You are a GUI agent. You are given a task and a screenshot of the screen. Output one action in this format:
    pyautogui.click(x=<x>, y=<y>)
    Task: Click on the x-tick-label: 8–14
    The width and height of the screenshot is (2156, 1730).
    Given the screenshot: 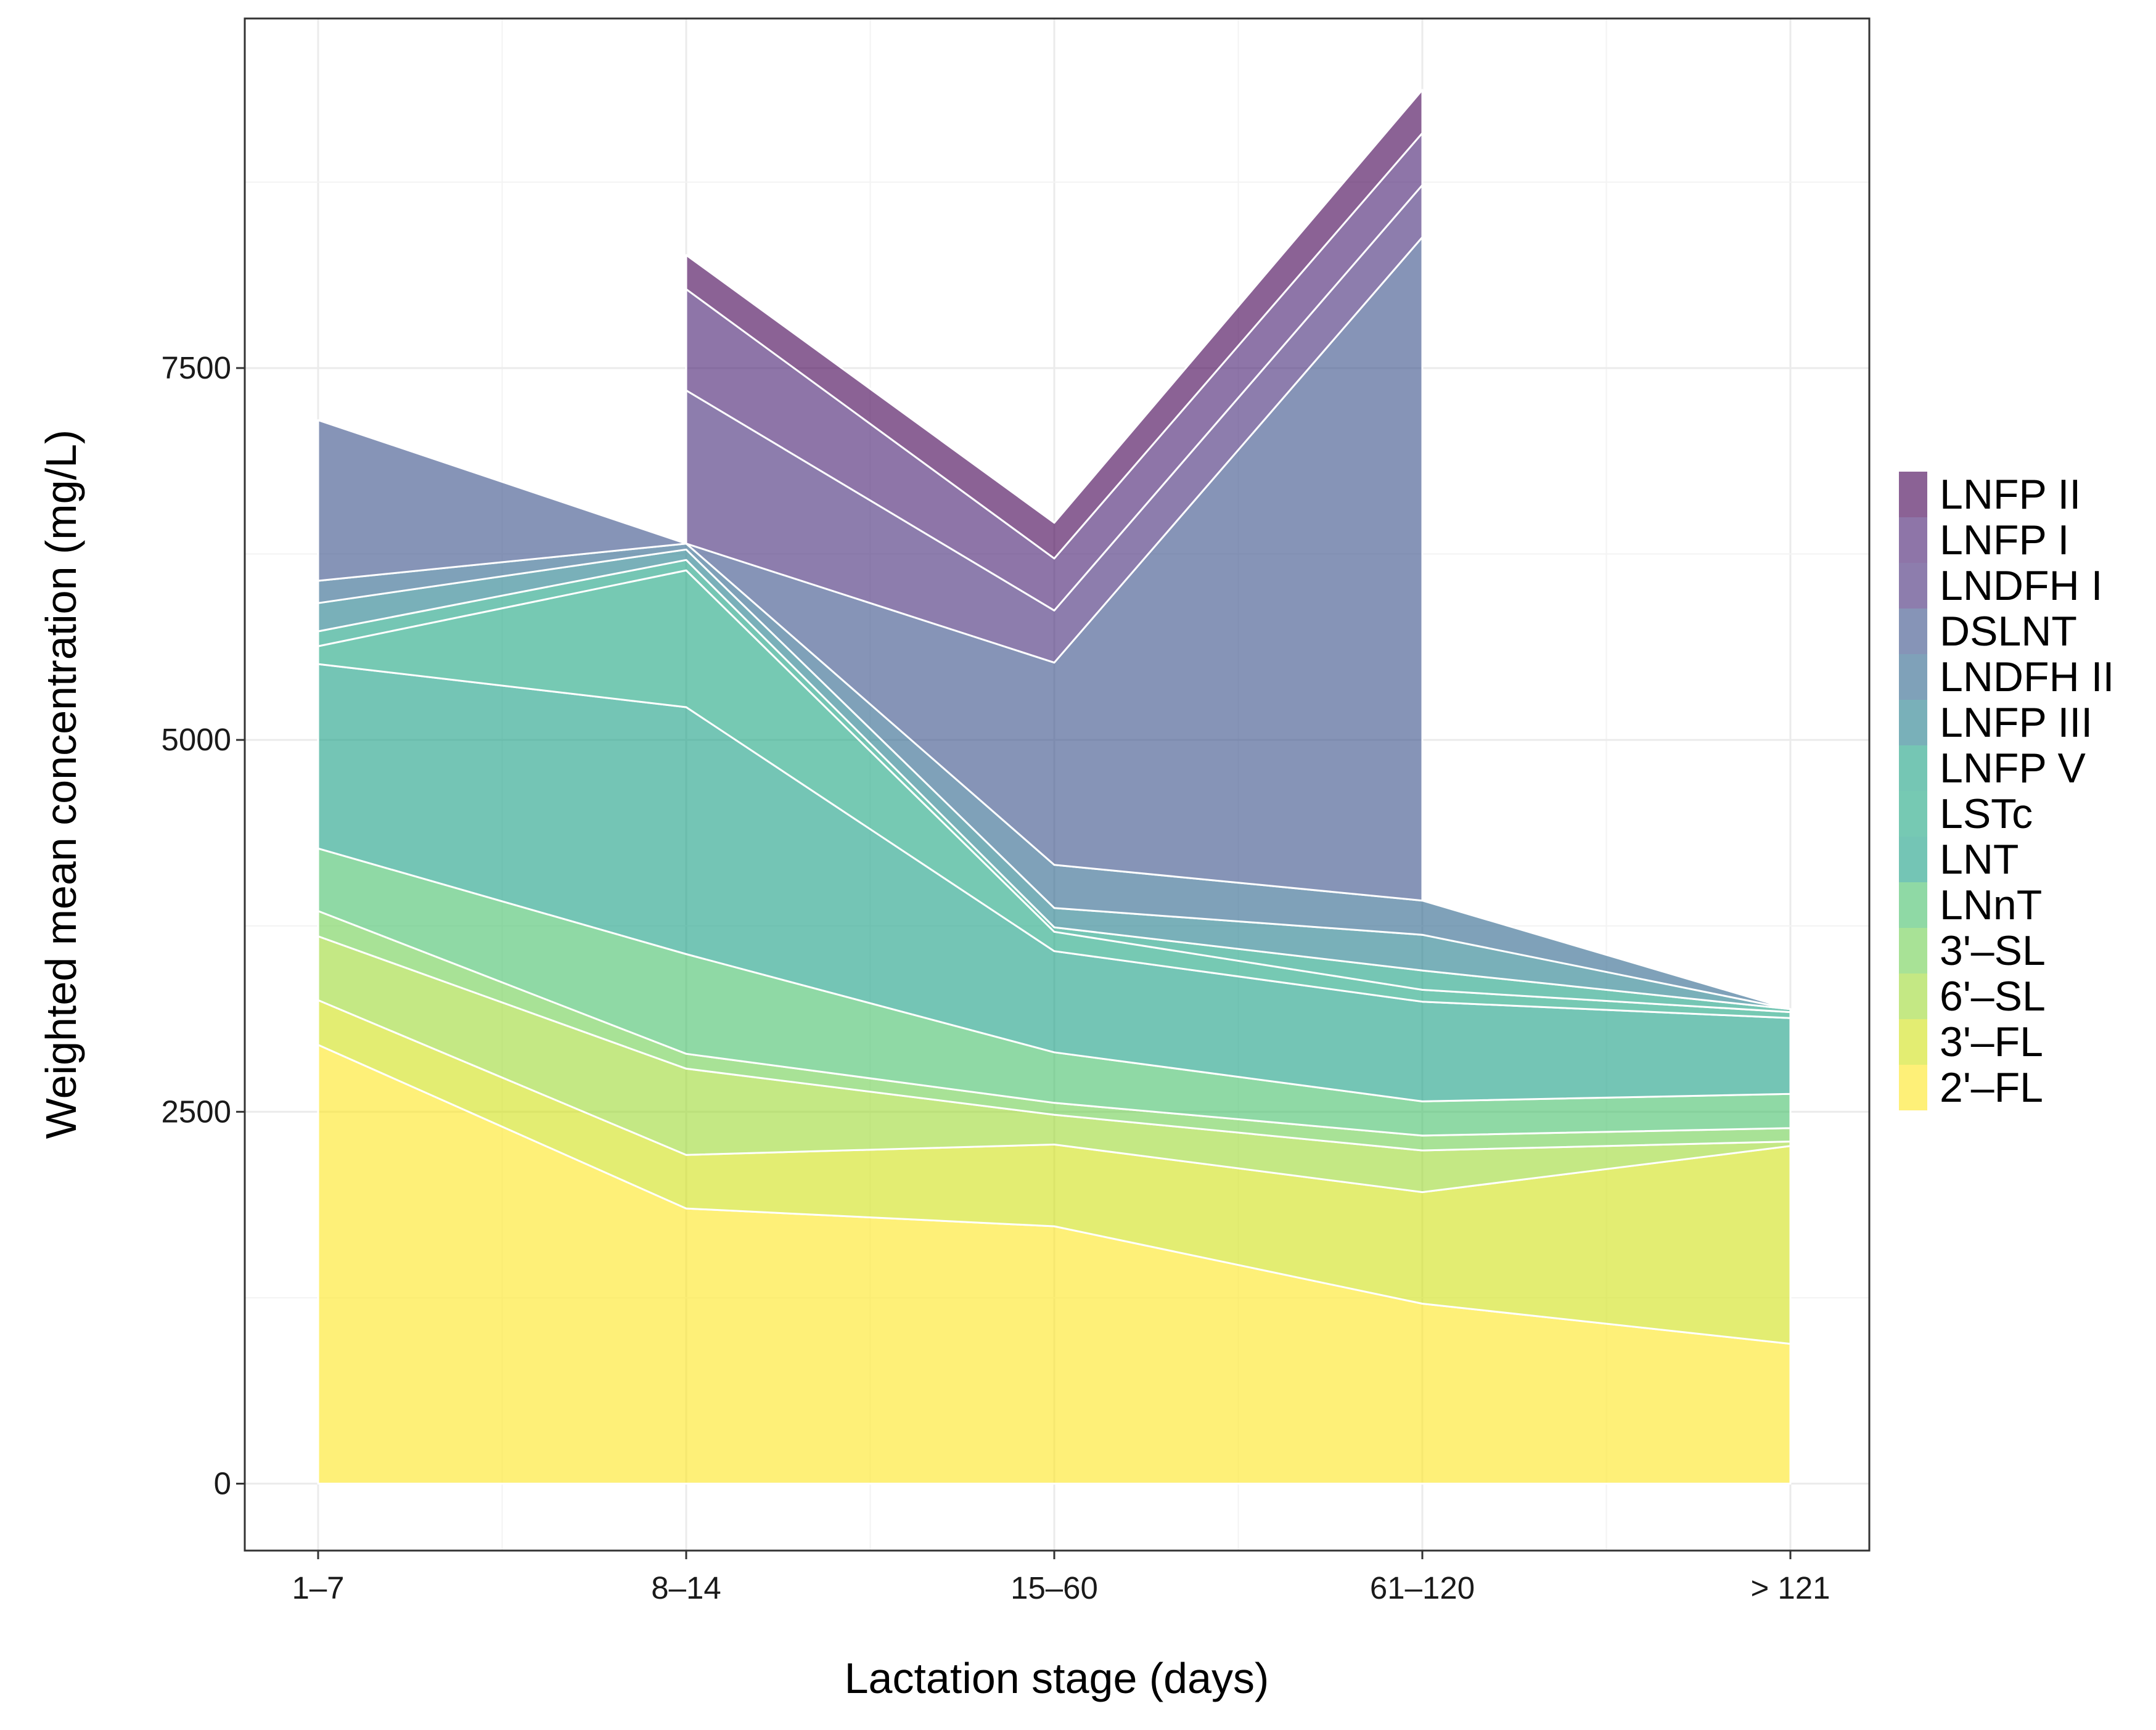 What is the action you would take?
    pyautogui.click(x=686, y=1587)
    